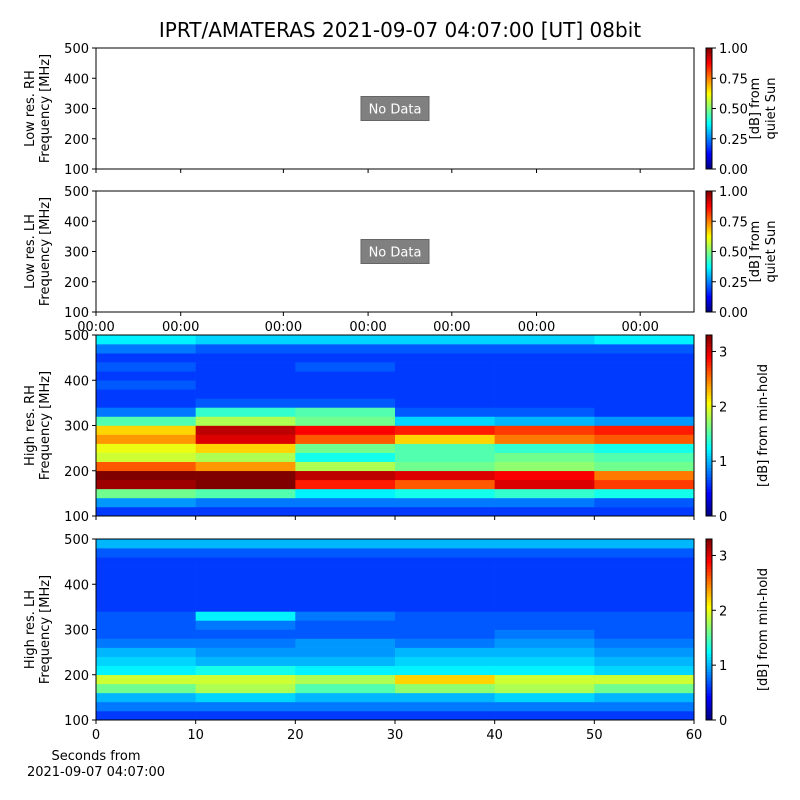  I want to click on y-tick-label: 300, so click(76, 631).